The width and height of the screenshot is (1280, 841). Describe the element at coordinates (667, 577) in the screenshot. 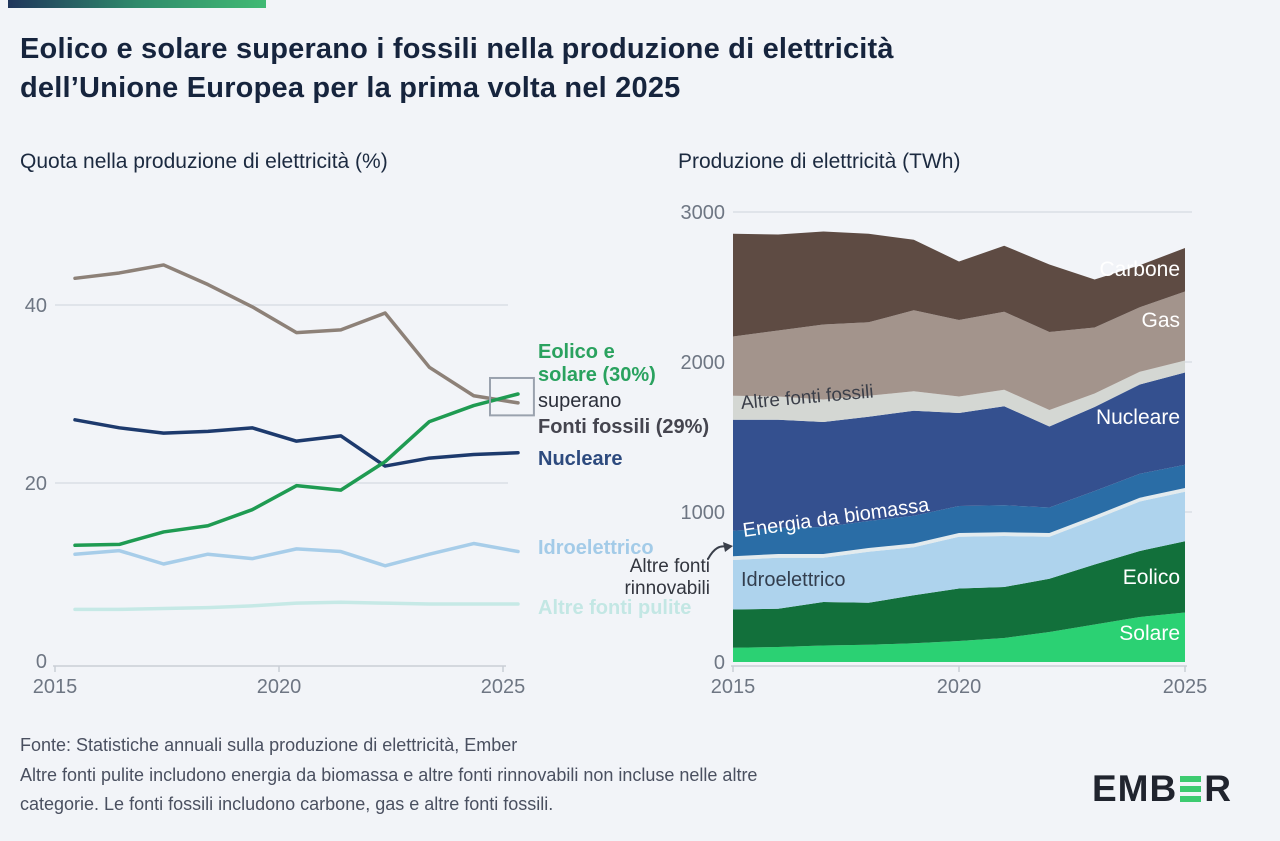

I see `annotation-altre-fonti-rinnovabili: Altre fonti rinnovabili` at that location.